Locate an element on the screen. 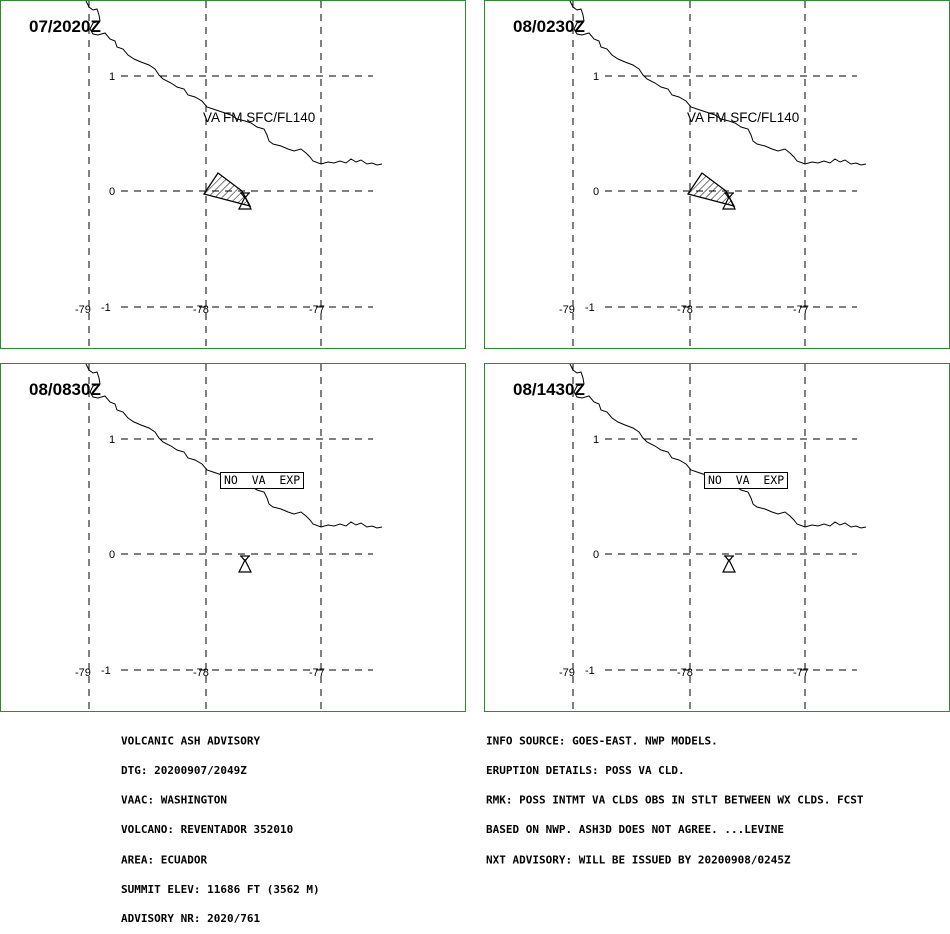  panel-time-label: 08/0830Z is located at coordinates (65, 389).